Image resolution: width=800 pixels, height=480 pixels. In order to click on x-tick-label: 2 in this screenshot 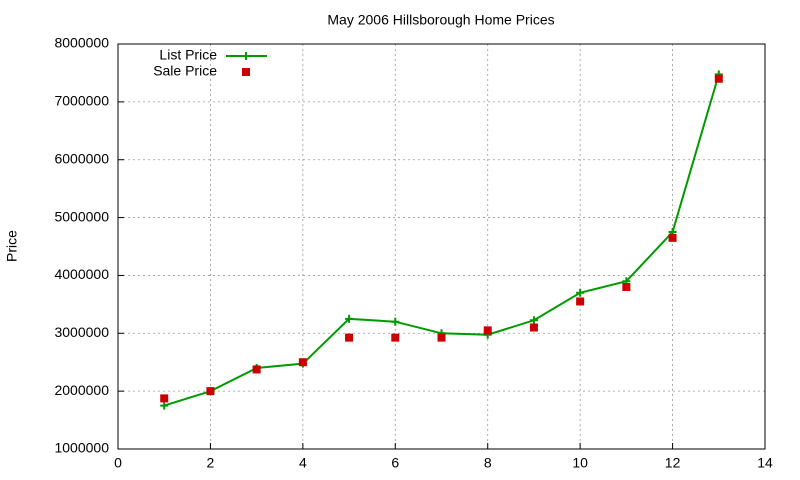, I will do `click(211, 463)`.